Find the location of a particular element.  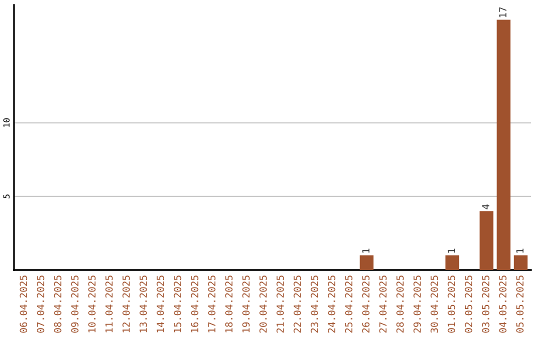

x-tick-label: 01.05.2025 is located at coordinates (452, 304).